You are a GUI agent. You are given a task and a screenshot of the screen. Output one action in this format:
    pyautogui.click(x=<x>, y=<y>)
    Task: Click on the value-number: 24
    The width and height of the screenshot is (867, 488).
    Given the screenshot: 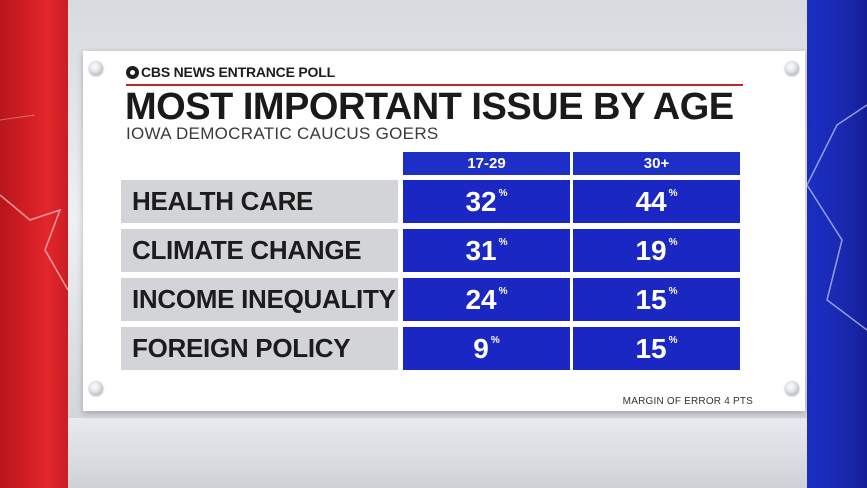 What is the action you would take?
    pyautogui.click(x=481, y=299)
    